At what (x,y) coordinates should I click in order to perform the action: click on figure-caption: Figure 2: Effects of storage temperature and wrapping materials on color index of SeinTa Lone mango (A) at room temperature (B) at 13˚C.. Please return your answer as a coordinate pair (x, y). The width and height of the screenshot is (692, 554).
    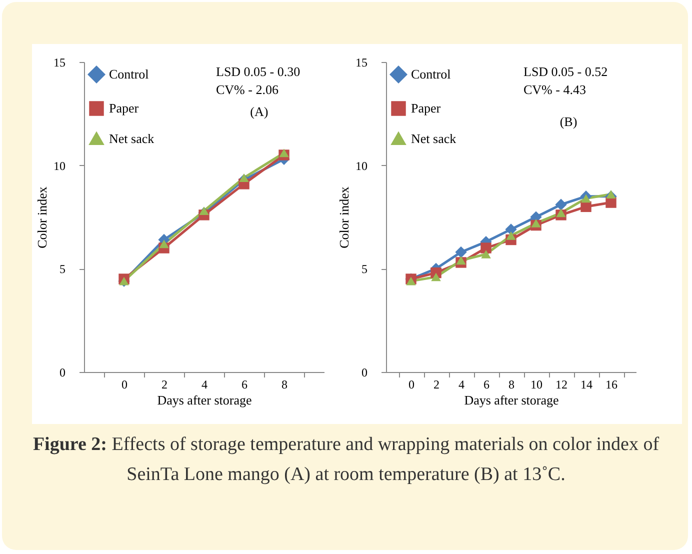
    Looking at the image, I should click on (346, 460).